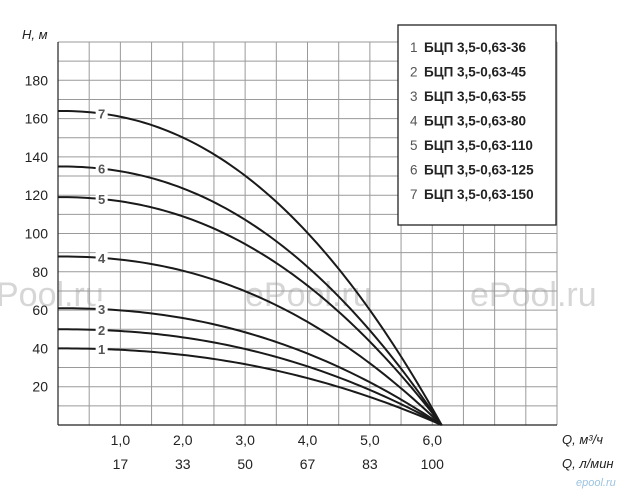 This screenshot has width=640, height=495. What do you see at coordinates (475, 47) in the screenshot?
I see `legend-entry: БЦП 3,5-0,63-36` at bounding box center [475, 47].